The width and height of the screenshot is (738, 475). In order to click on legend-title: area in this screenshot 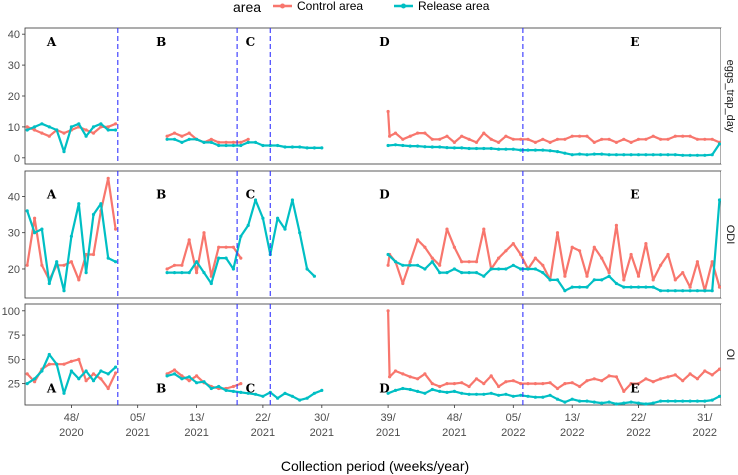, I will do `click(247, 7)`.